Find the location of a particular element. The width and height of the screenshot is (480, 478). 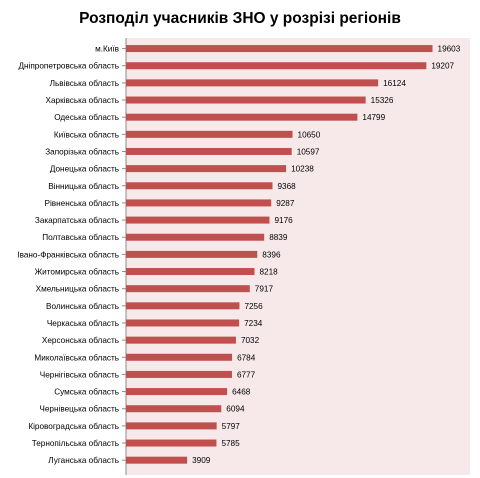

data-label: 8839 is located at coordinates (278, 237).